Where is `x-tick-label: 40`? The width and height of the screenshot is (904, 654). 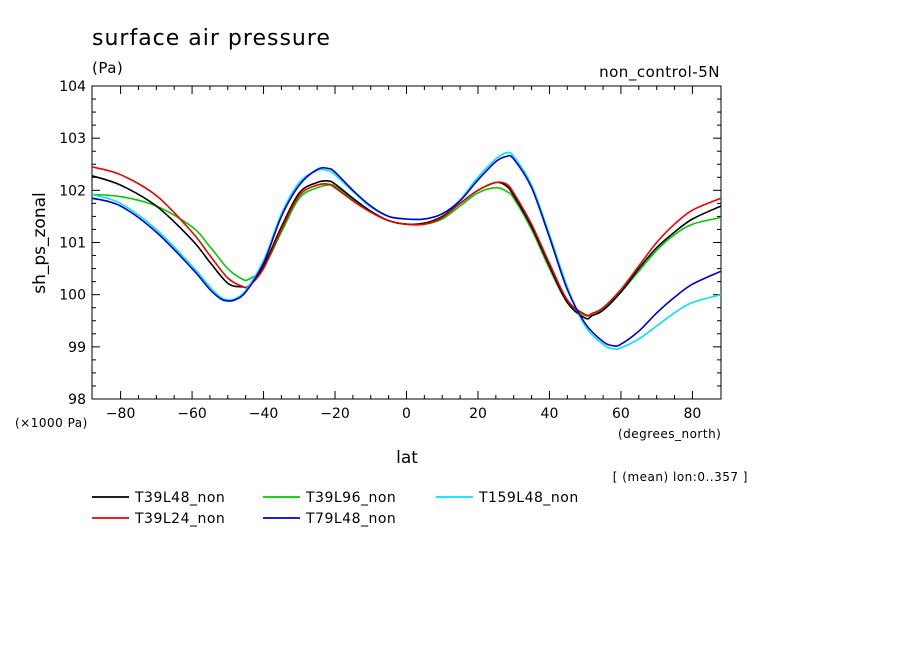 x-tick-label: 40 is located at coordinates (550, 414).